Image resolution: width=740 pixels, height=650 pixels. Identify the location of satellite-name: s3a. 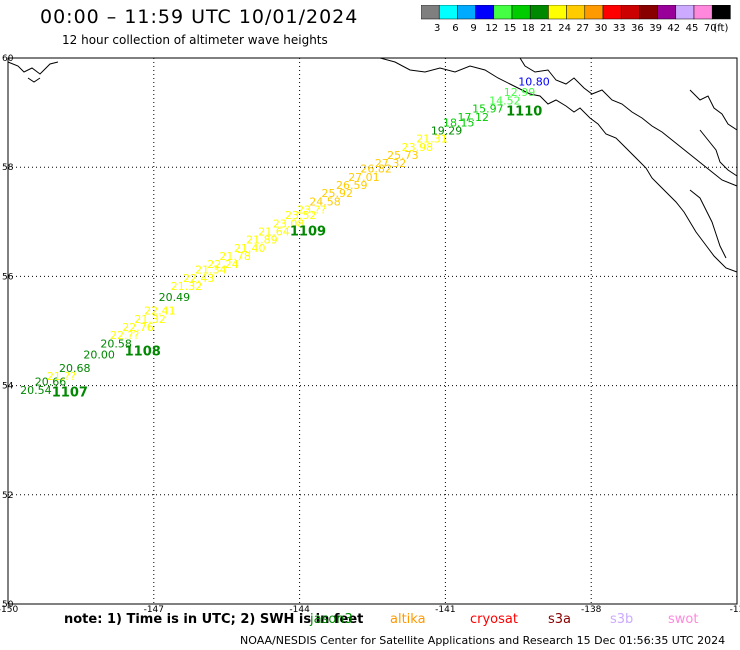
(560, 619).